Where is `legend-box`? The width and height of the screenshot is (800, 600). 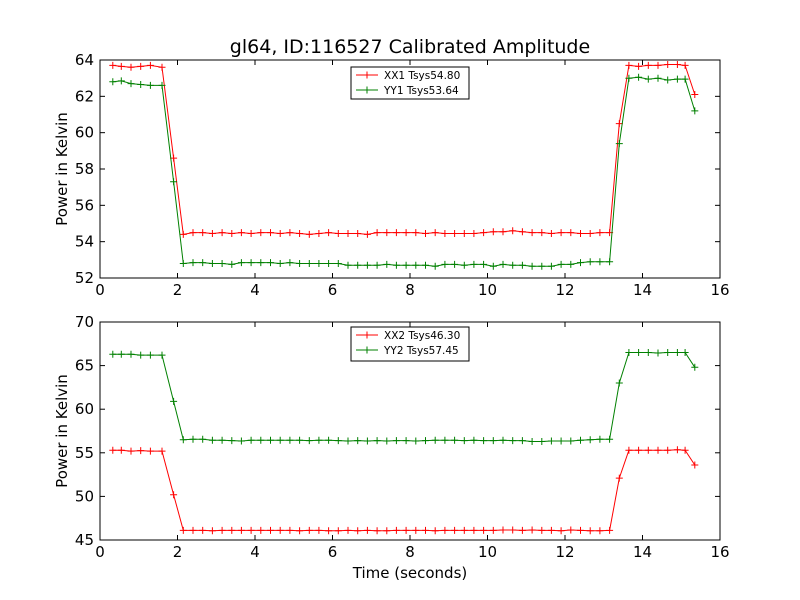 legend-box is located at coordinates (410, 344).